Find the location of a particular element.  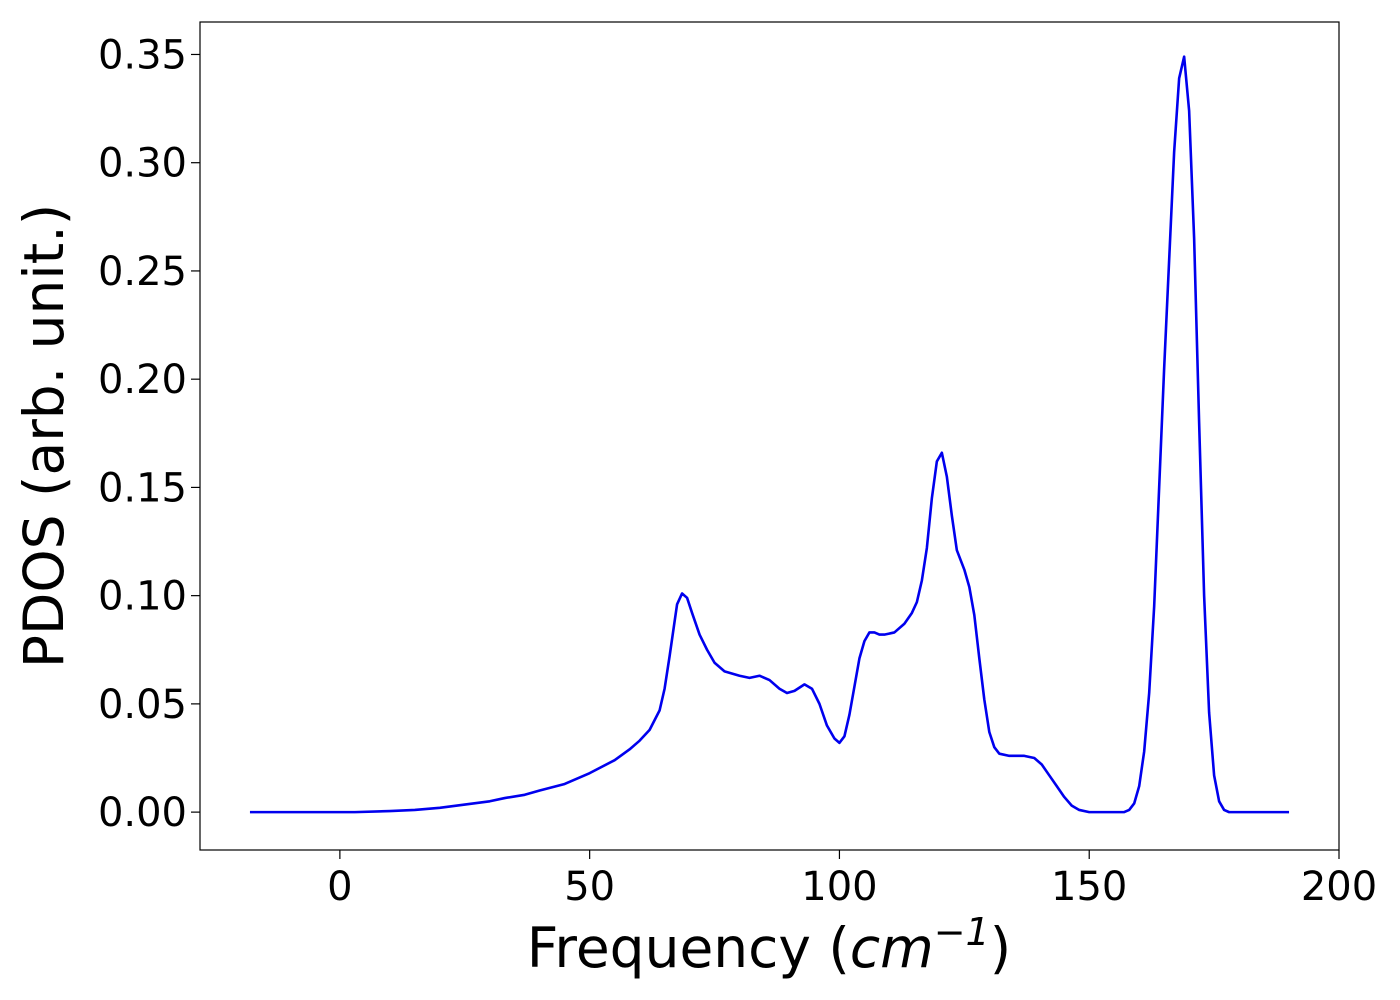

x-axis-label-prefix: Frequency ( is located at coordinates (688, 948).